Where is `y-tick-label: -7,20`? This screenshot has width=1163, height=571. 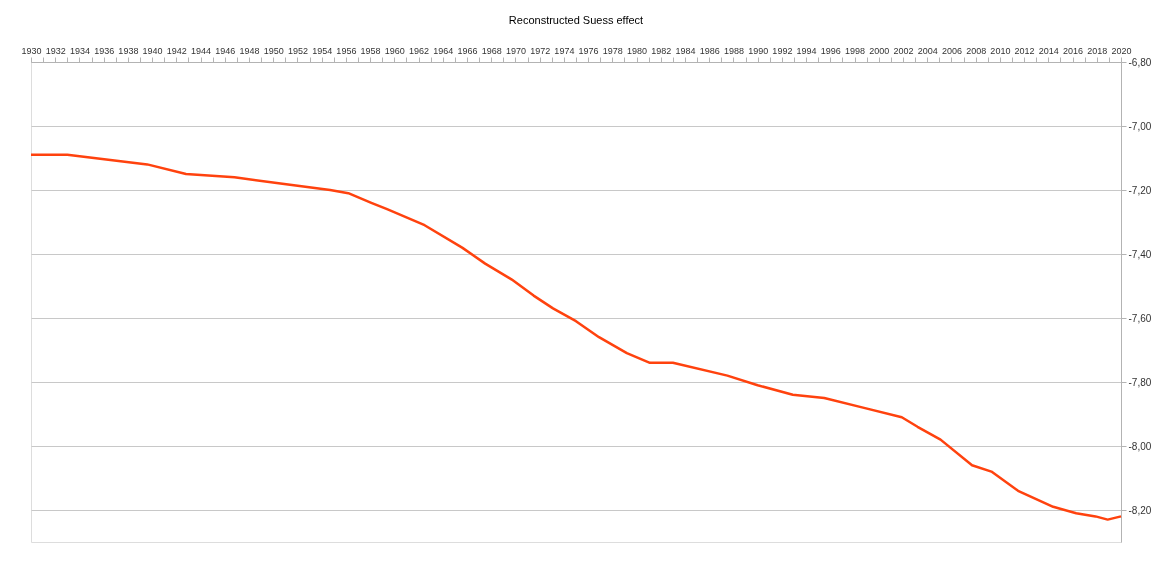
y-tick-label: -7,20 is located at coordinates (1140, 190).